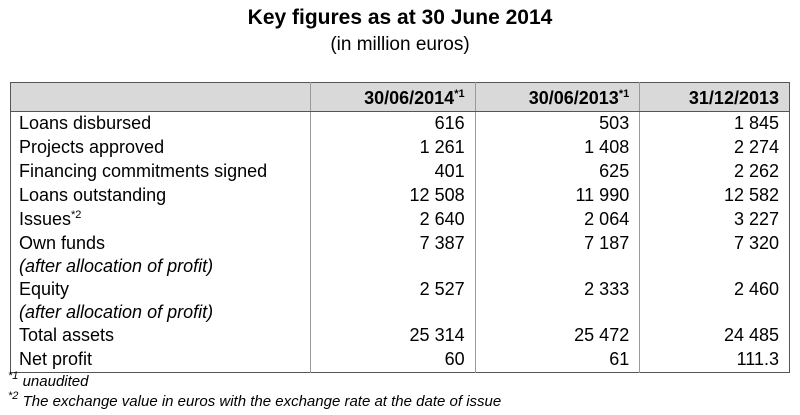 The width and height of the screenshot is (800, 415). Describe the element at coordinates (714, 301) in the screenshot. I see `value-cell: 2 460` at that location.